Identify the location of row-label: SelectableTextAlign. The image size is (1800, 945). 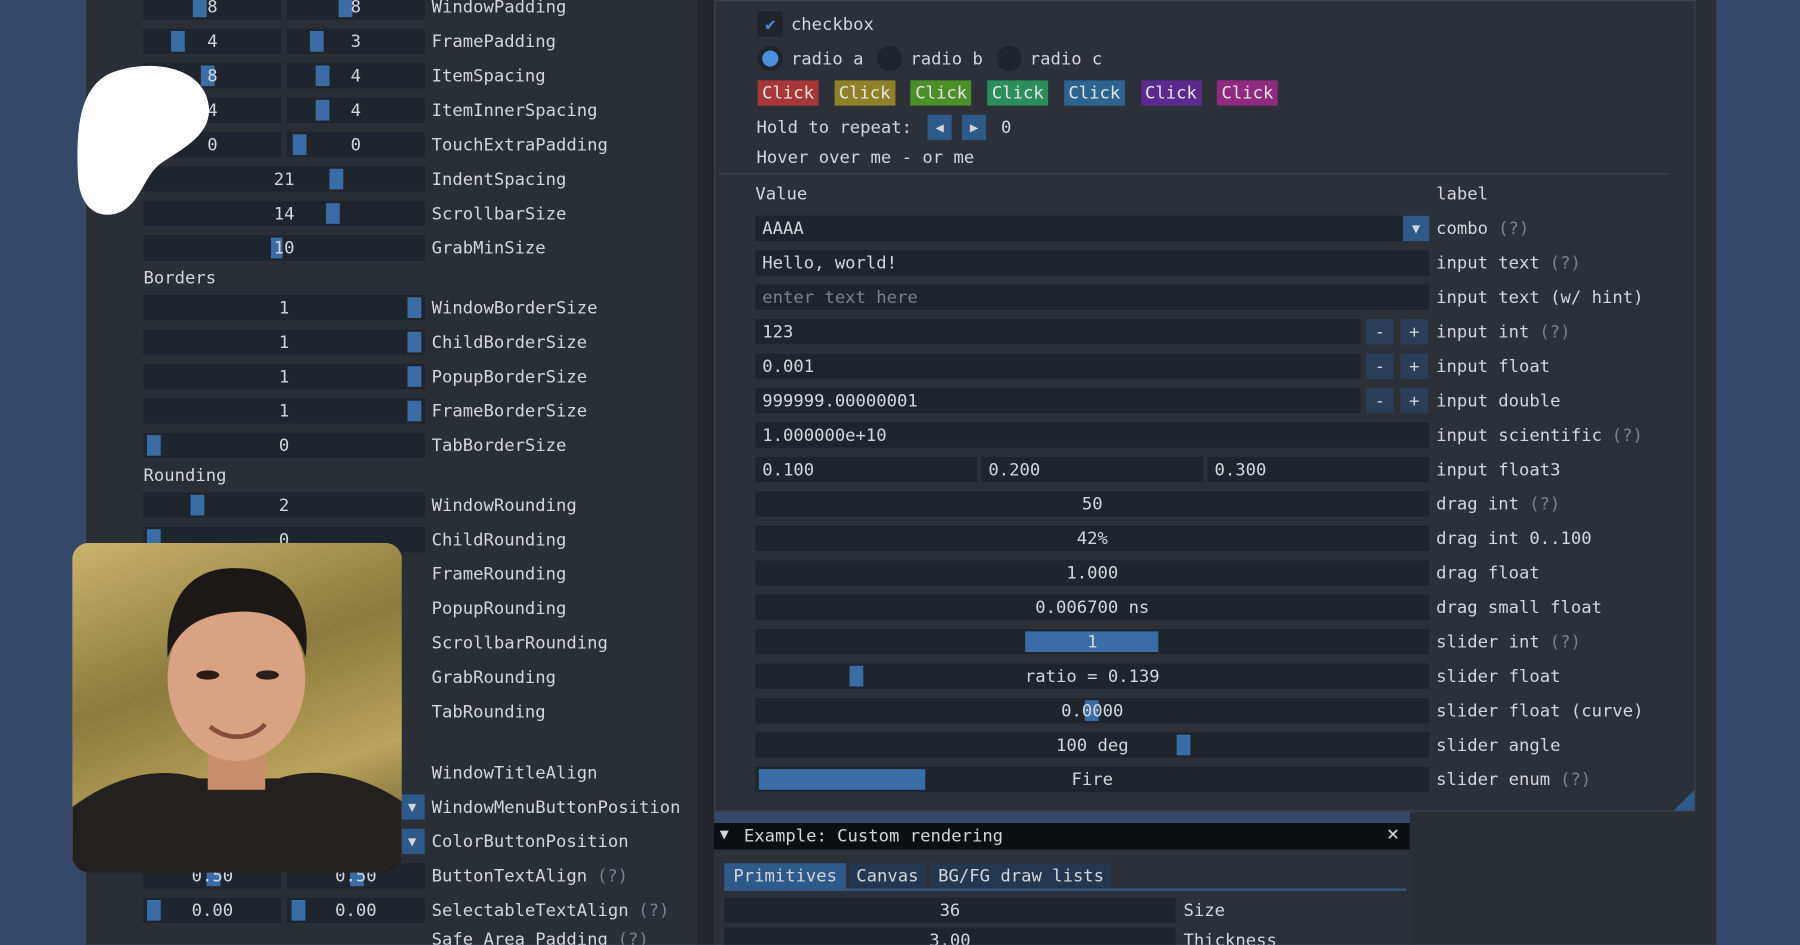
(530, 910).